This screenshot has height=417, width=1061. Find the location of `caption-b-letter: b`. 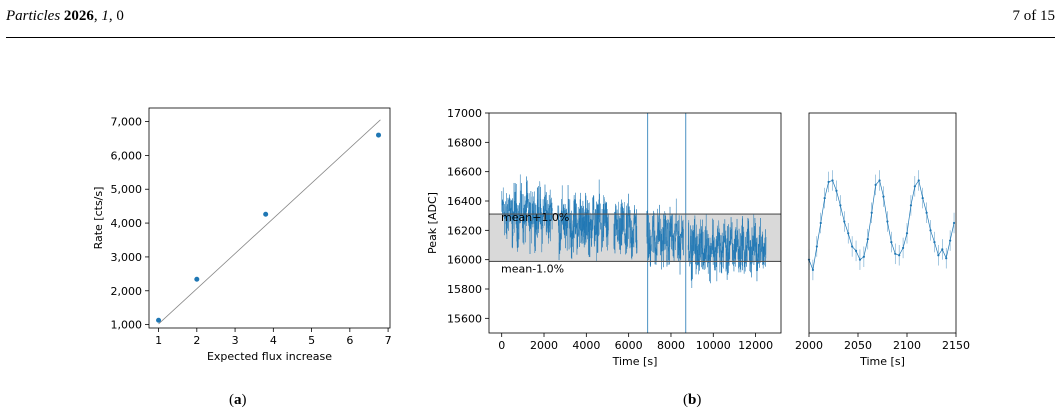

caption-b-letter: b is located at coordinates (692, 400).